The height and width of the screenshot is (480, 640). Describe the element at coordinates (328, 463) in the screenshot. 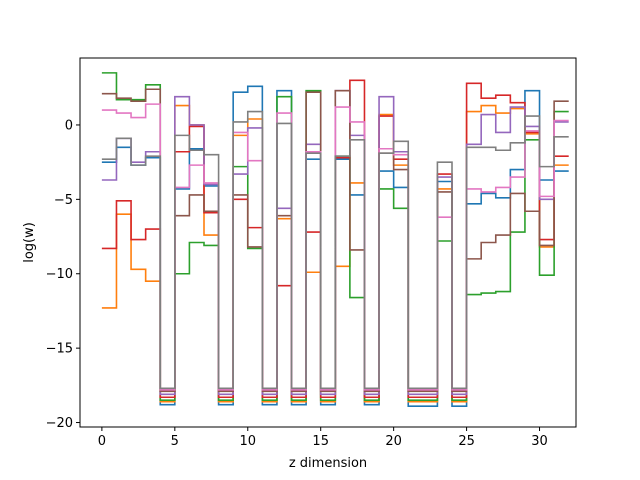

I see `x-axis-label: z dimension` at that location.